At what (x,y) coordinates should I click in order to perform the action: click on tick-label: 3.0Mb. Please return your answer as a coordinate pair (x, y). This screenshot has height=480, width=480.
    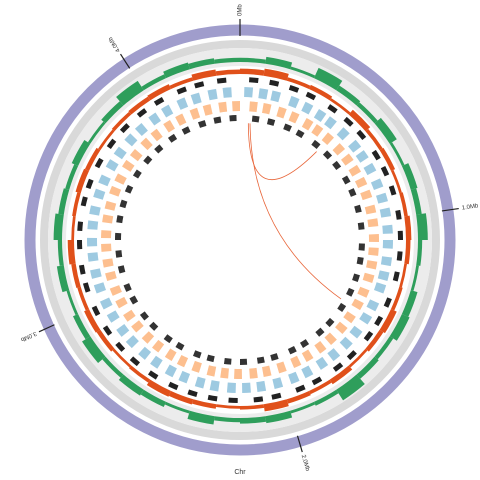
    Looking at the image, I should click on (28, 336).